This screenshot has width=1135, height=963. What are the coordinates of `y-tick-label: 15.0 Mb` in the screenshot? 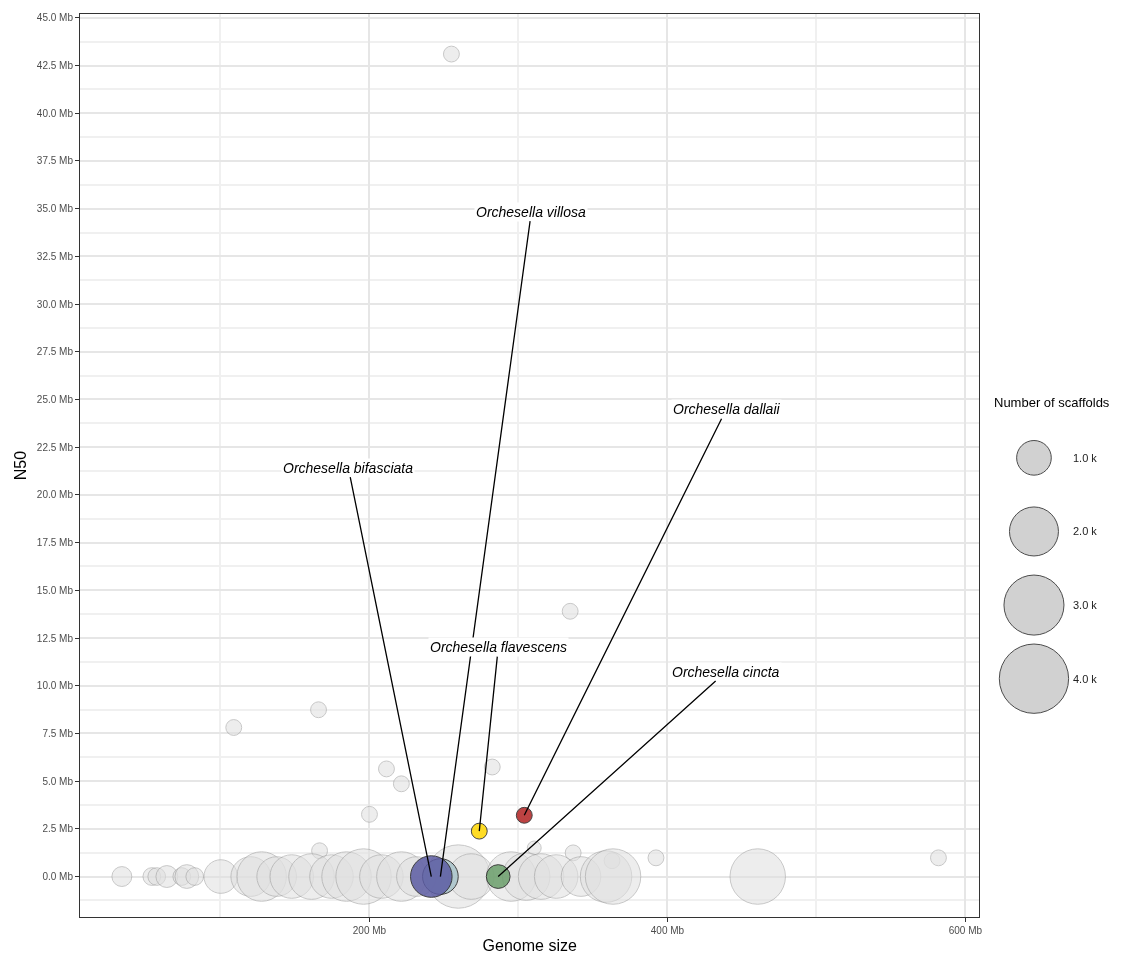 It's located at (55, 590).